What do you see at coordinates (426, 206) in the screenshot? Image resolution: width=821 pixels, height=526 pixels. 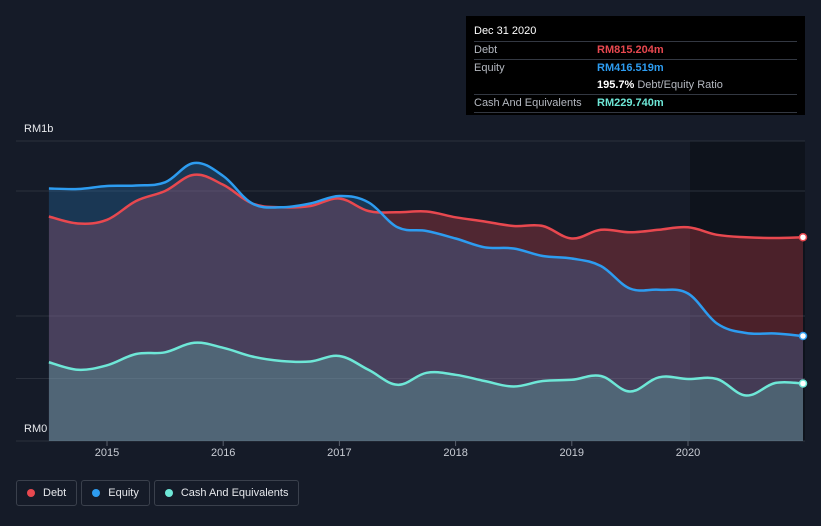 I see `line-debt` at bounding box center [426, 206].